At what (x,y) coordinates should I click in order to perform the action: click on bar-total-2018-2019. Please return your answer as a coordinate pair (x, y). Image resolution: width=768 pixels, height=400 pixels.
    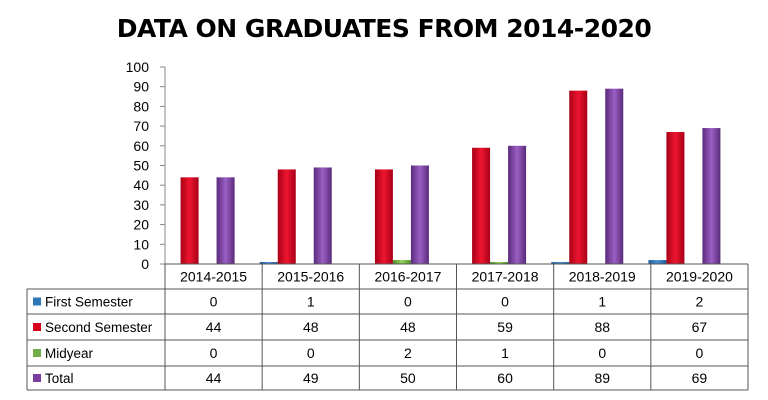
    Looking at the image, I should click on (614, 176).